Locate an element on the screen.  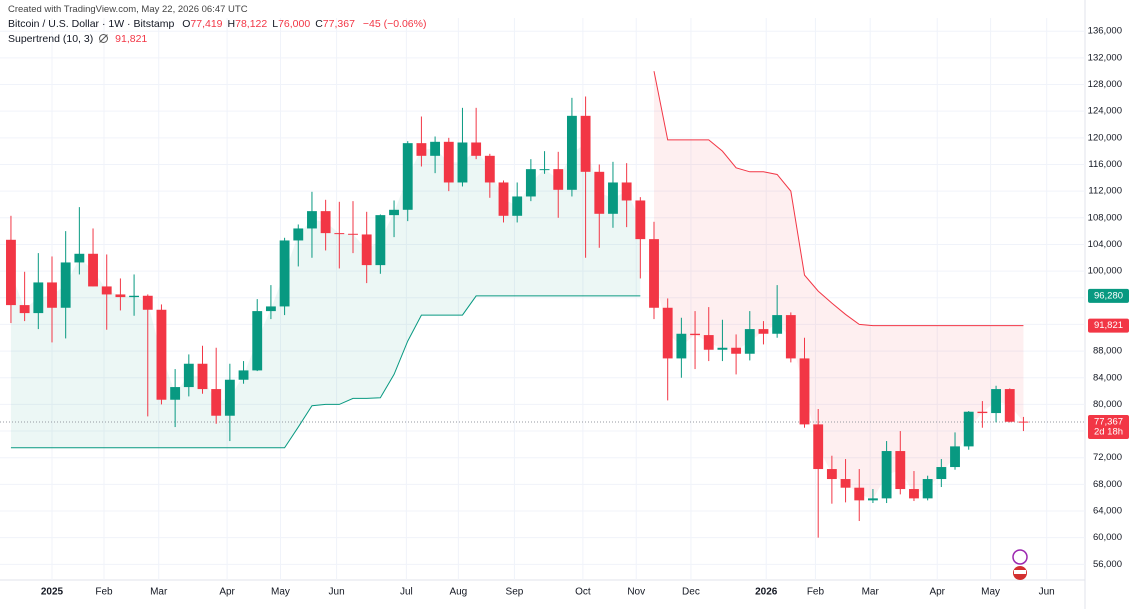
y-tick-label: 104,000 is located at coordinates (1105, 244).